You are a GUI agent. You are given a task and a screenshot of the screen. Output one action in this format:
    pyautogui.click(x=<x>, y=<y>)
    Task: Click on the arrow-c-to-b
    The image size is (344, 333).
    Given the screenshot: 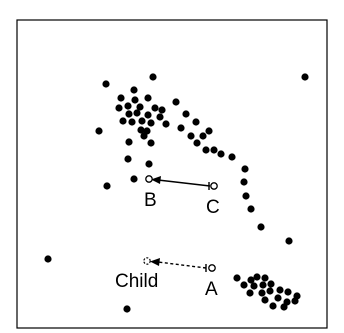 What is the action you would take?
    pyautogui.click(x=184, y=183)
    